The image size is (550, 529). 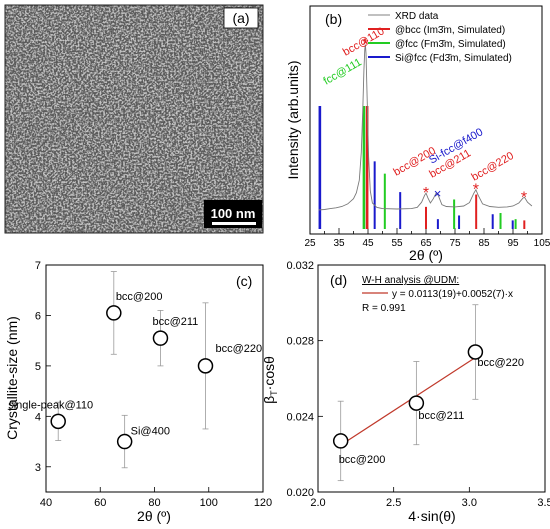 I want to click on peak-marker-bcc-200: *, so click(x=426, y=193).